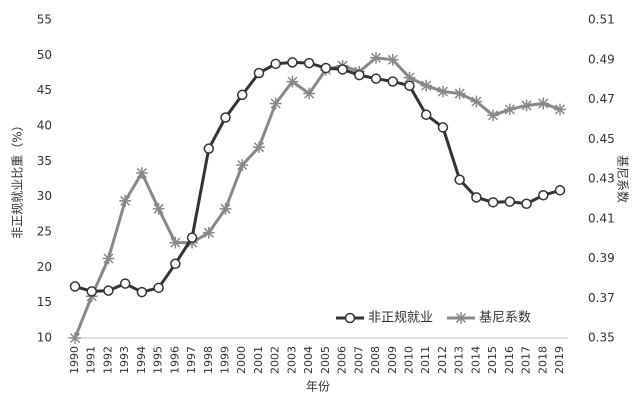 This screenshot has height=407, width=640. I want to click on x-tick-label: 1994, so click(141, 360).